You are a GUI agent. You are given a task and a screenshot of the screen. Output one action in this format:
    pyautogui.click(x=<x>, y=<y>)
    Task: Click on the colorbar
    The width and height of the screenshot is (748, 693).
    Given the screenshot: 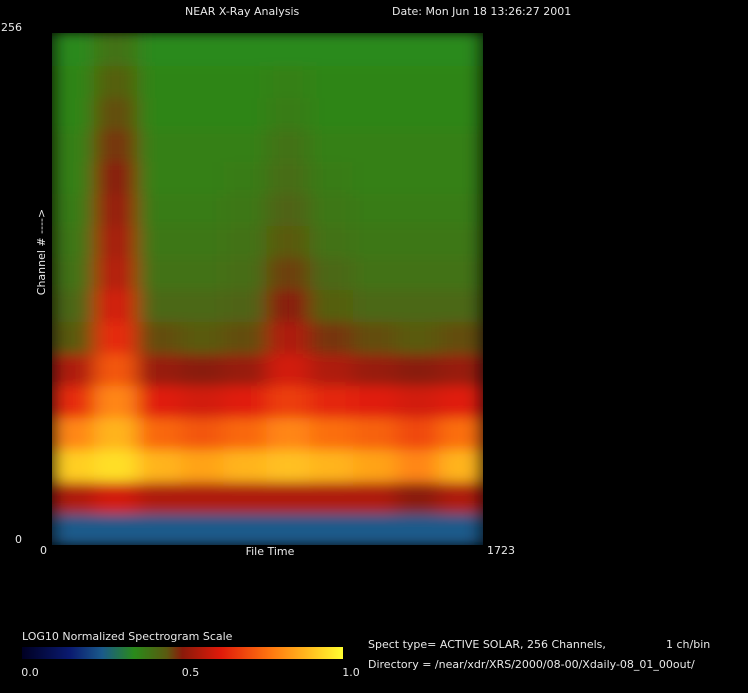 What is the action you would take?
    pyautogui.click(x=182, y=653)
    